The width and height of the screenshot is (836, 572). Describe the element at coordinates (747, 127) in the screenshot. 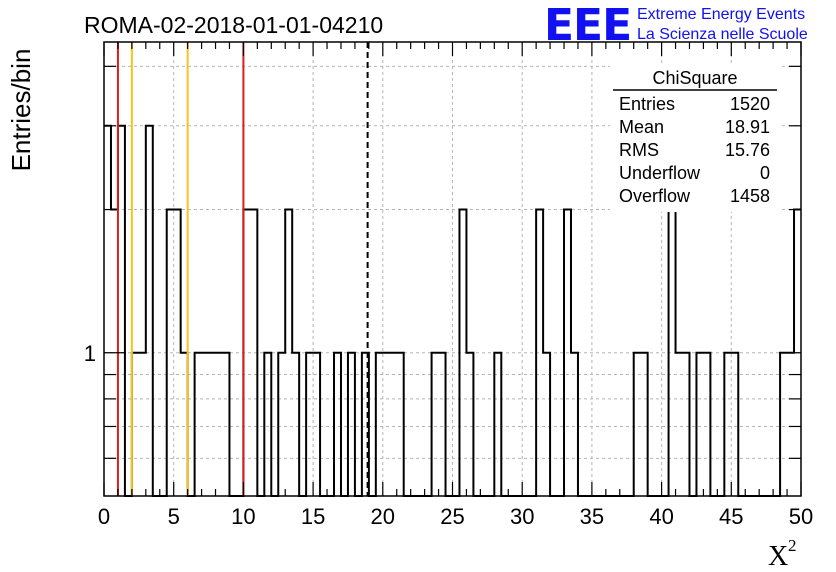

I see `stats-row-value: 18.91` at that location.